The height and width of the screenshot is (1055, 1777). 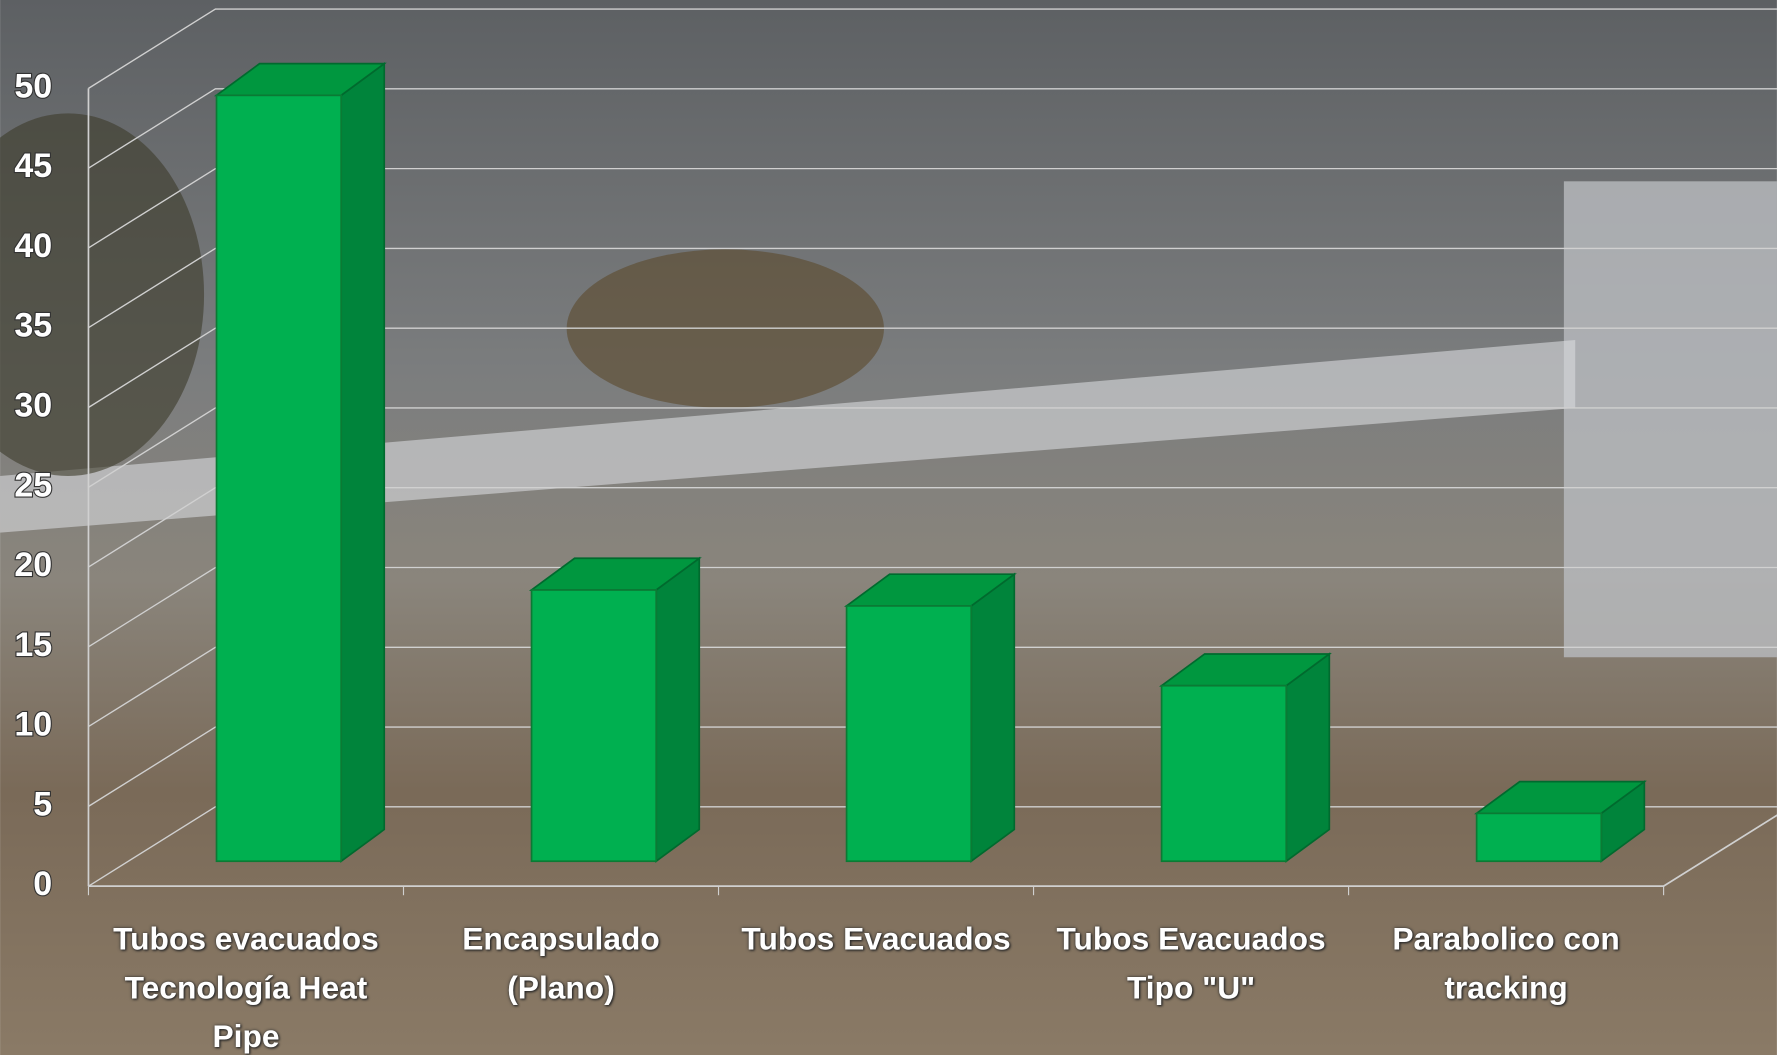 I want to click on x-tick-label: Parabolico con tracking, so click(x=1506, y=963).